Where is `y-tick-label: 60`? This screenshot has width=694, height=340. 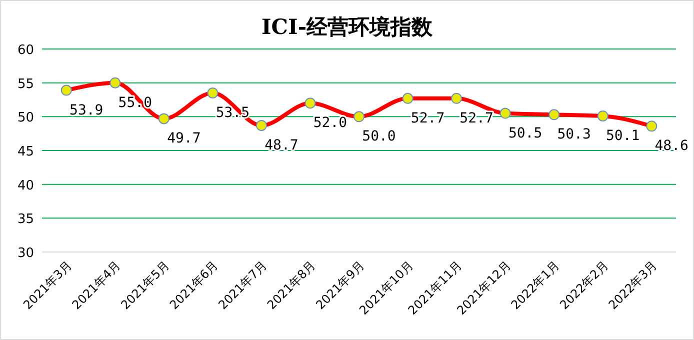 y-tick-label: 60 is located at coordinates (25, 50).